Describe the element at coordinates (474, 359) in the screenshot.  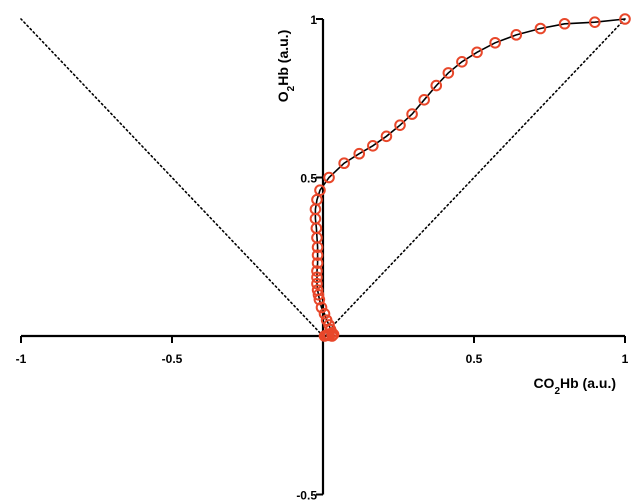
I see `x-tick-label: 0.5` at that location.